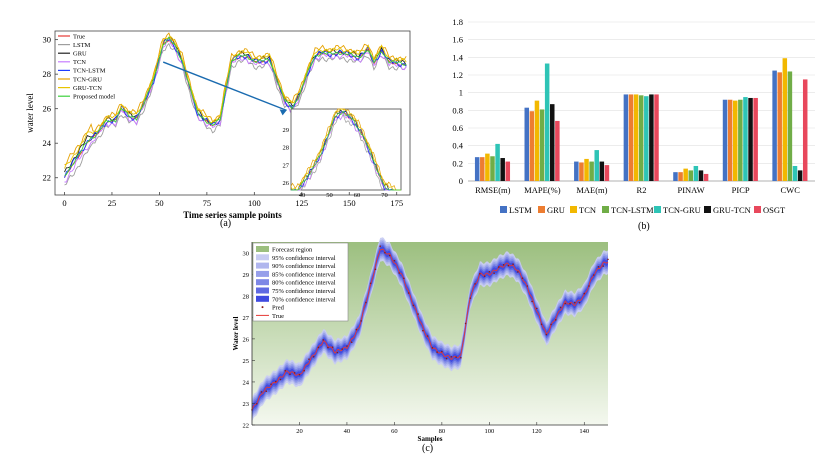 This screenshot has width=828, height=463. I want to click on y-tick-label: 1.4, so click(457, 57).